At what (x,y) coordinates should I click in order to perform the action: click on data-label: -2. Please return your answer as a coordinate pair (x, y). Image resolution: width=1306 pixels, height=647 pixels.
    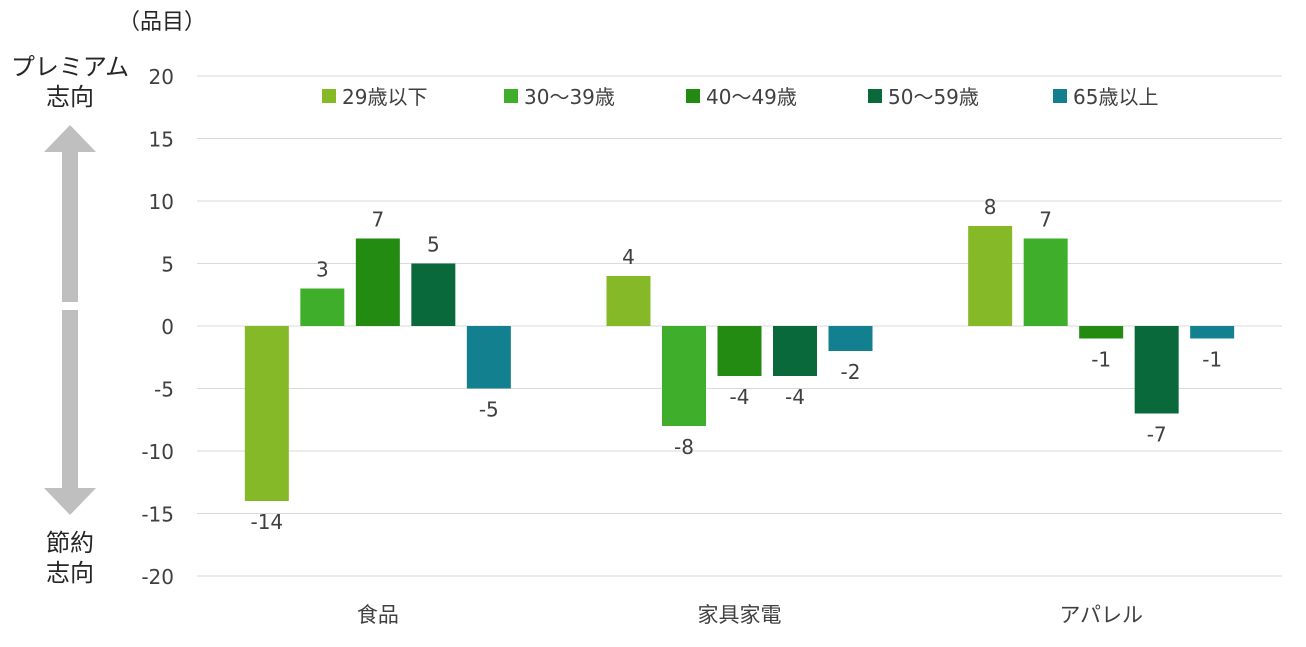
    Looking at the image, I should click on (851, 372).